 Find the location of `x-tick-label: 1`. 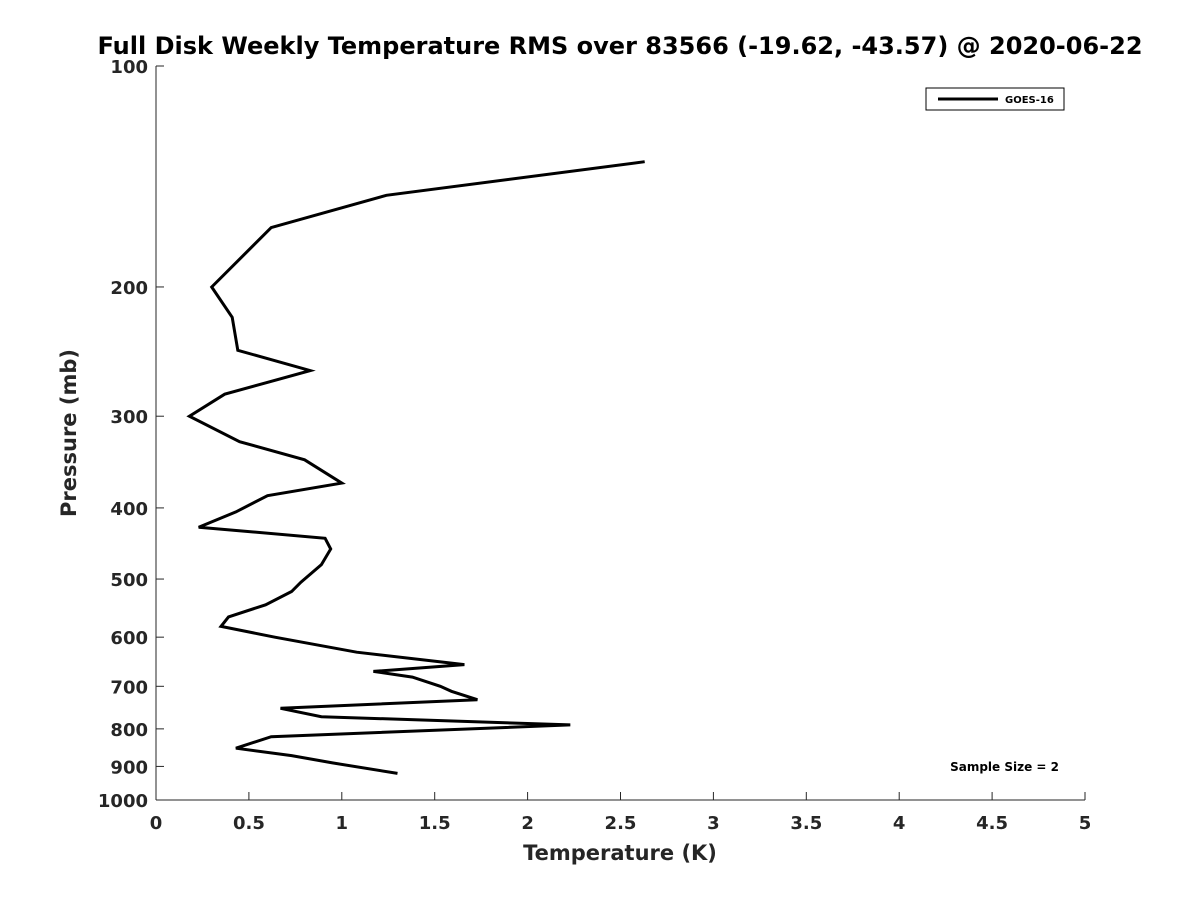

x-tick-label: 1 is located at coordinates (342, 823).